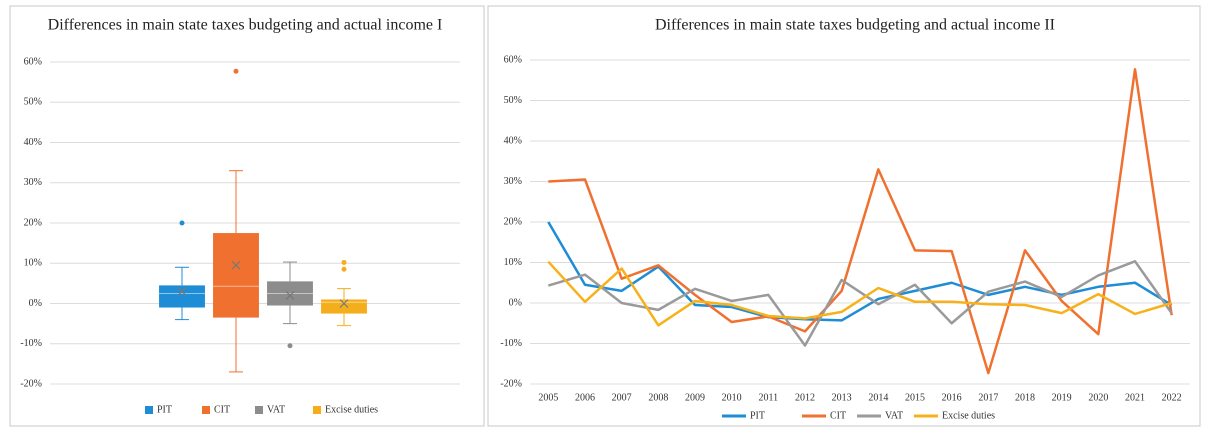  What do you see at coordinates (658, 397) in the screenshot?
I see `x-tick-label: 2008` at bounding box center [658, 397].